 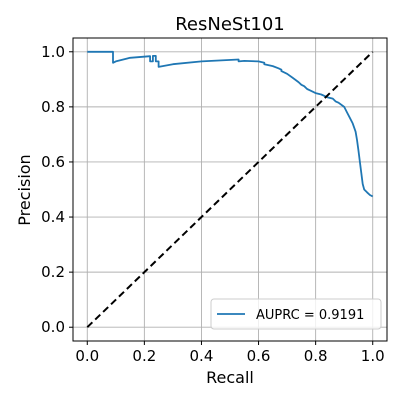 What do you see at coordinates (53, 272) in the screenshot?
I see `y-tick-label: 0.2` at bounding box center [53, 272].